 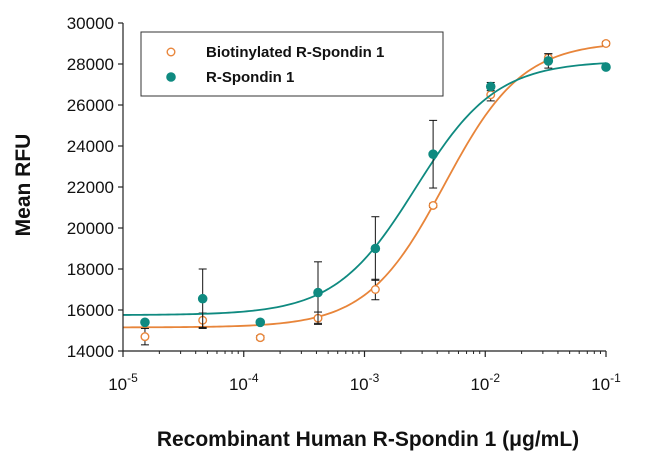 I want to click on legend-label: R-Spondin 1, so click(x=250, y=77).